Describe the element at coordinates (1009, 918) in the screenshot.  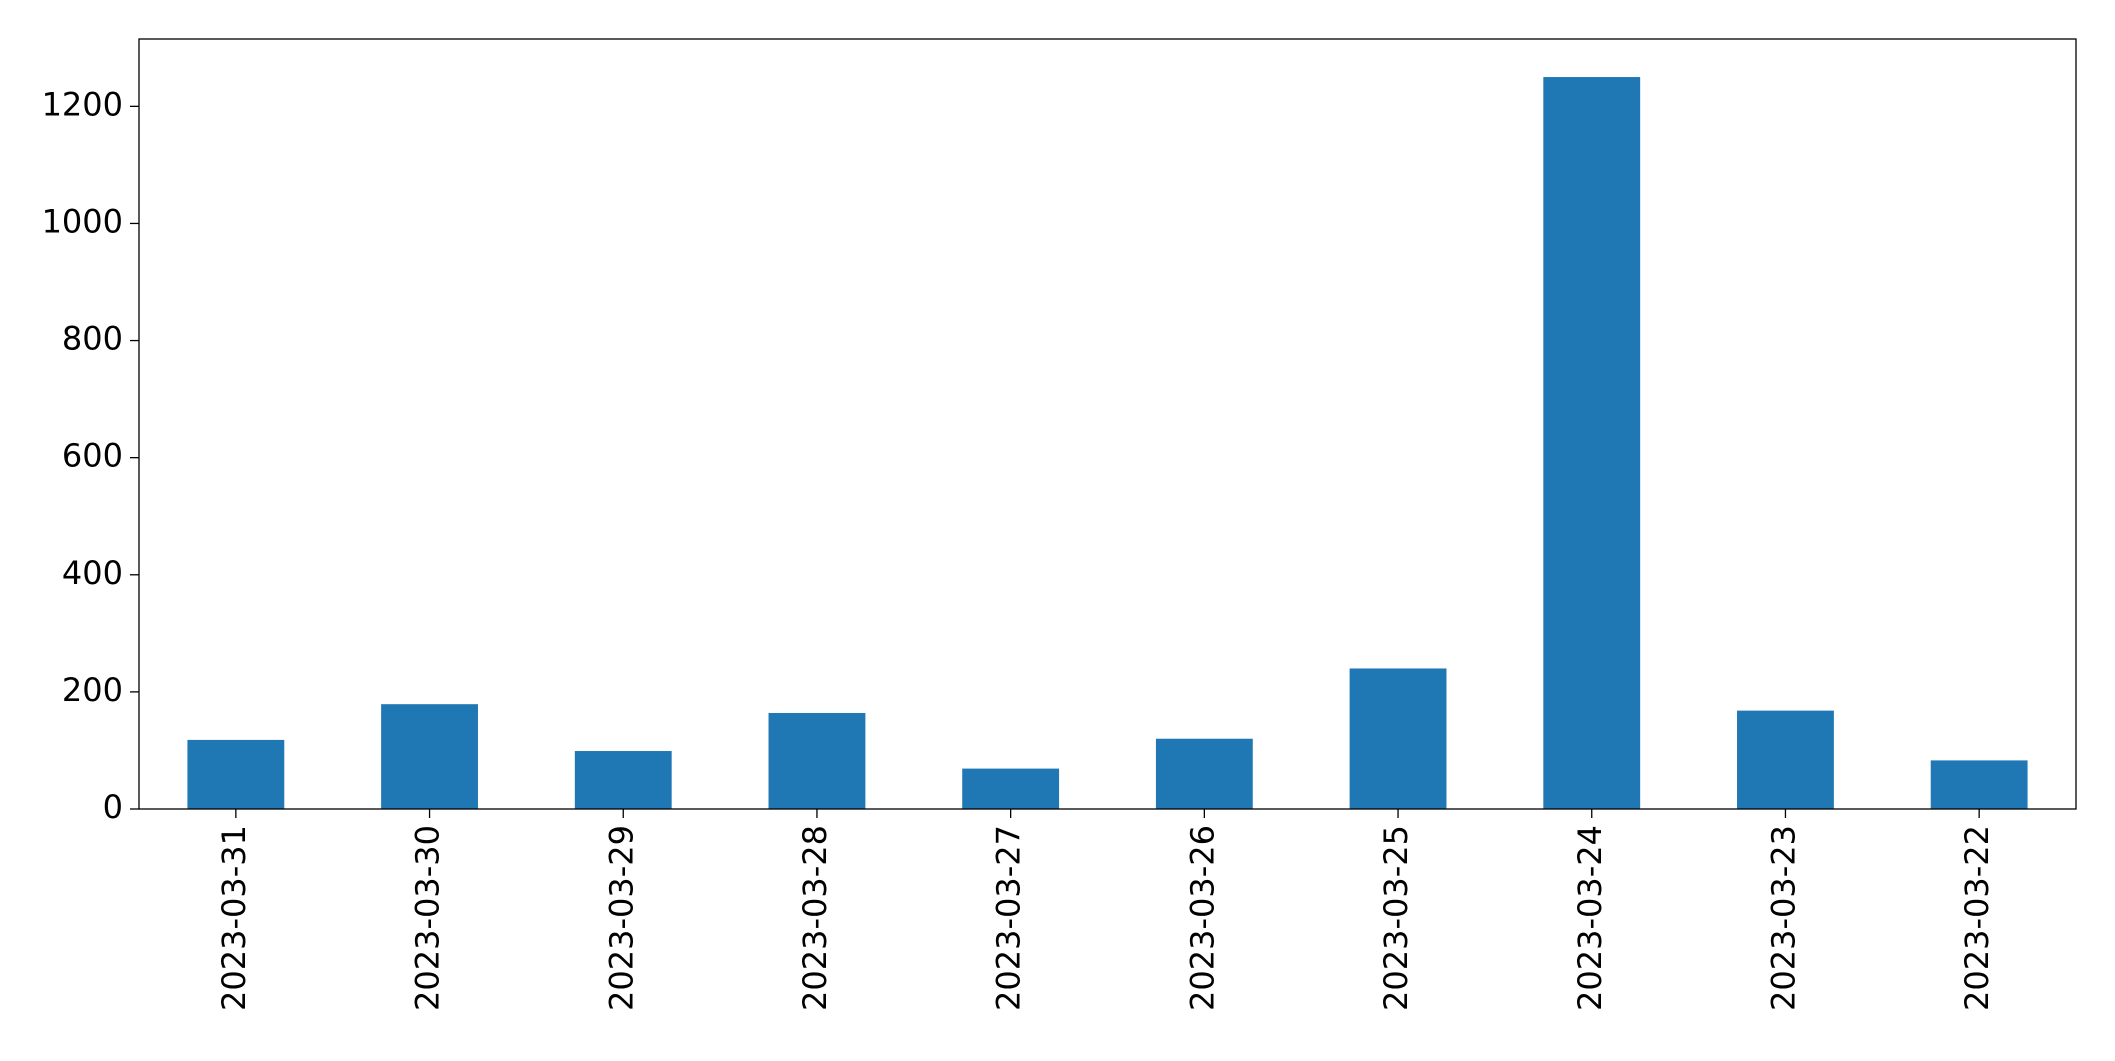
I see `x-tick-label: 2023-03-27` at that location.